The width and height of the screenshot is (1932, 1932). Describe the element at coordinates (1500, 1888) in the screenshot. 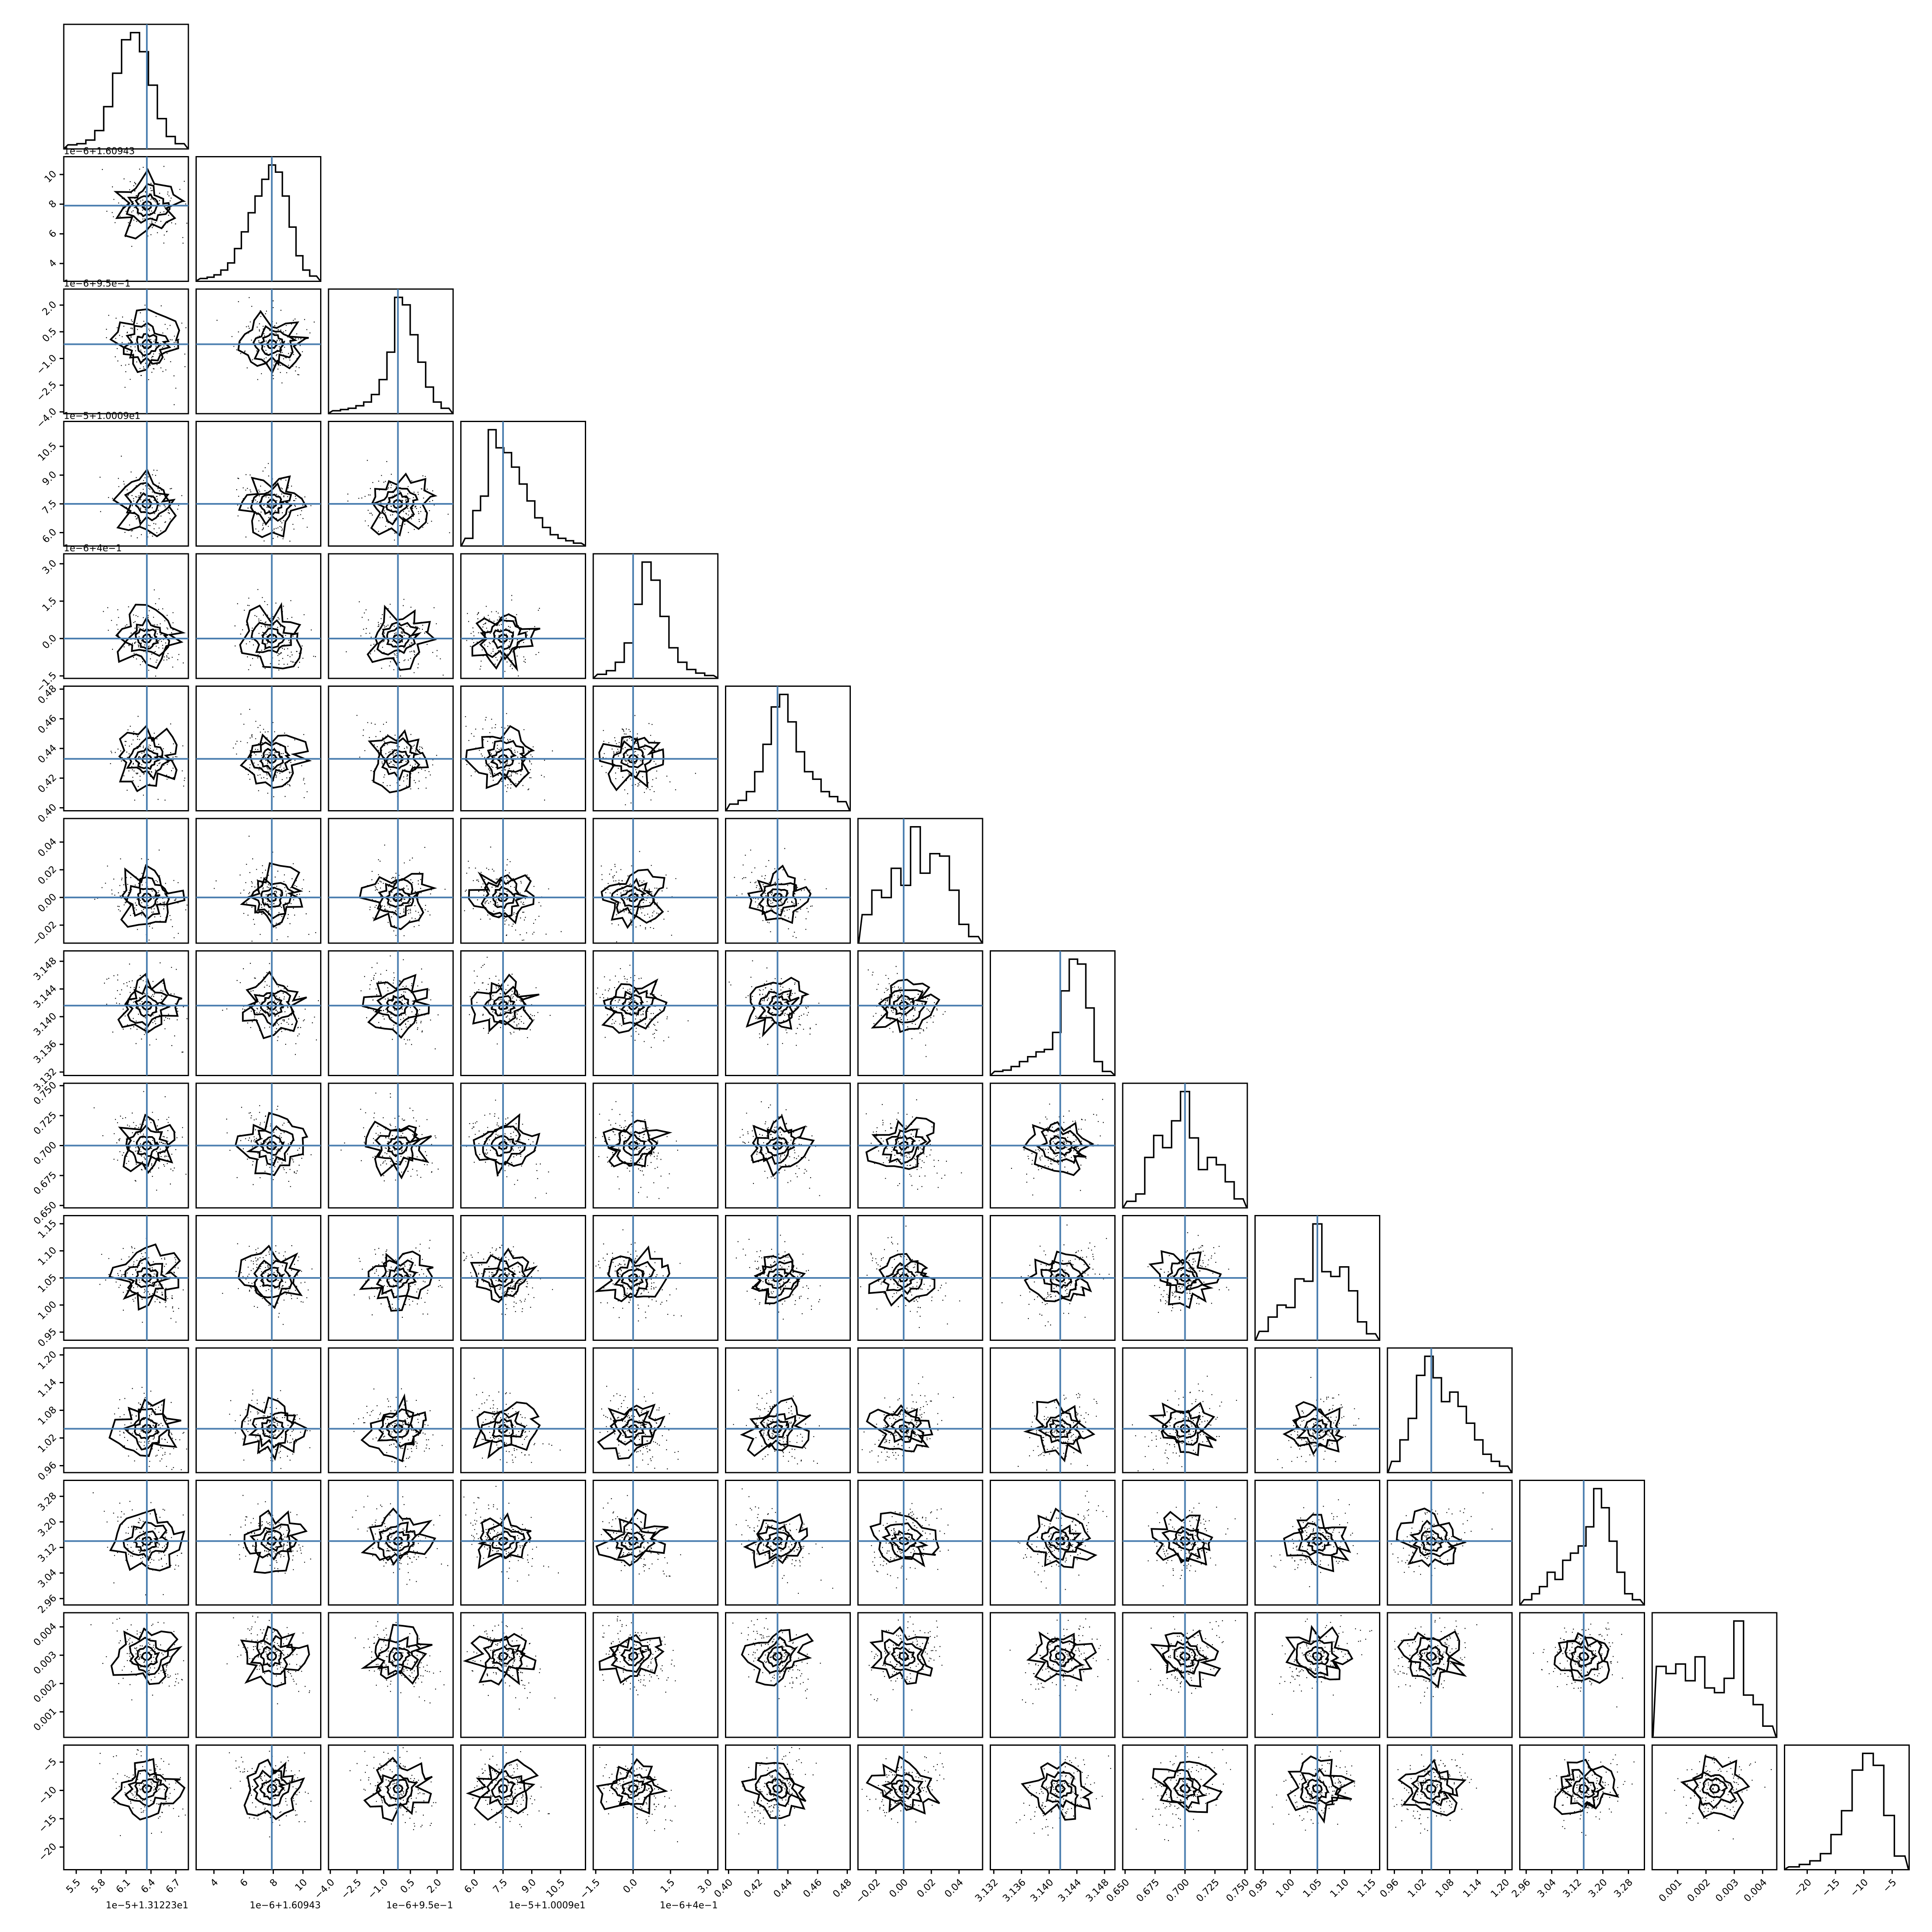

I see `x-tick-label: 1.20` at that location.